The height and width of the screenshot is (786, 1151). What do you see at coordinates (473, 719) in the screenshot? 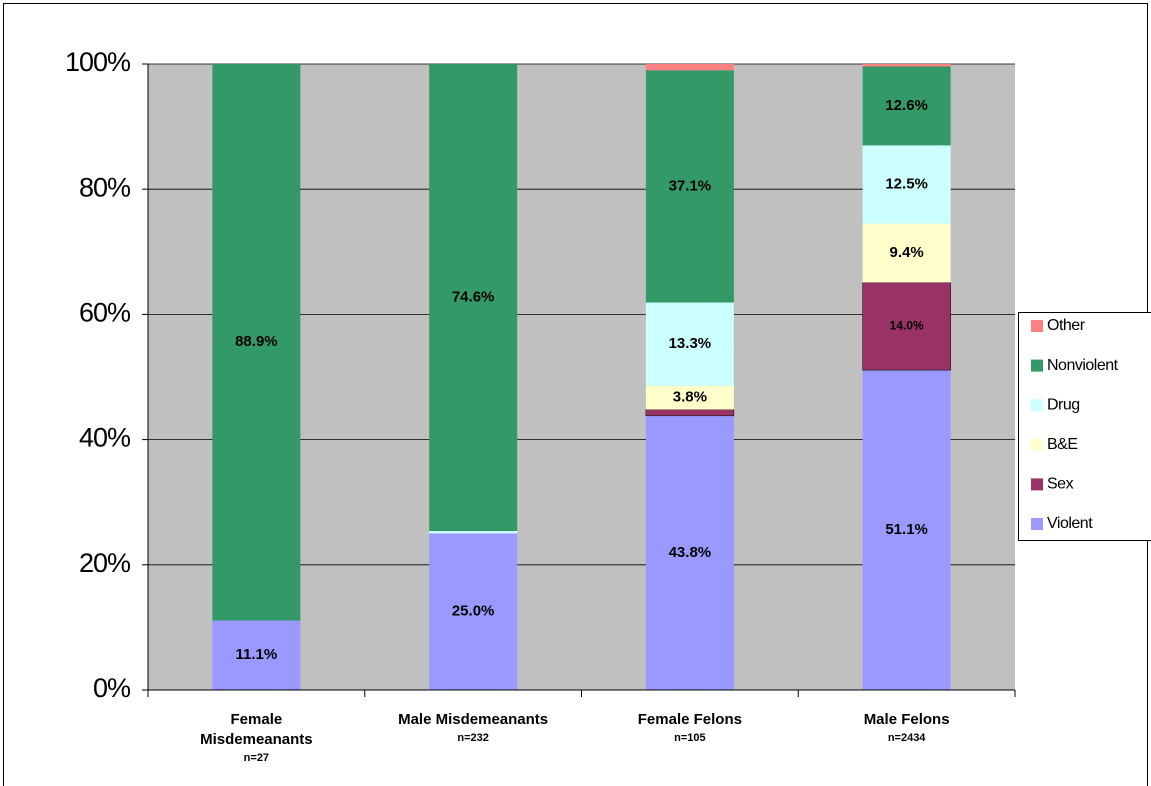
I see `category-name: Male Misdemeanants` at bounding box center [473, 719].